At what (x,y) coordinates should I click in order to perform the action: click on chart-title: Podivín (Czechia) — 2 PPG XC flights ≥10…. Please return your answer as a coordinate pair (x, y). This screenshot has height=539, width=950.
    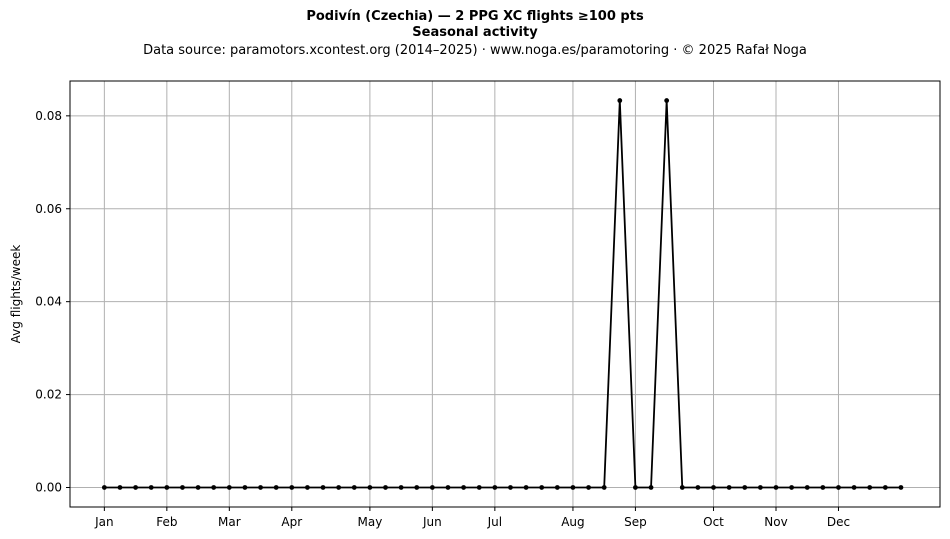
    Looking at the image, I should click on (475, 16).